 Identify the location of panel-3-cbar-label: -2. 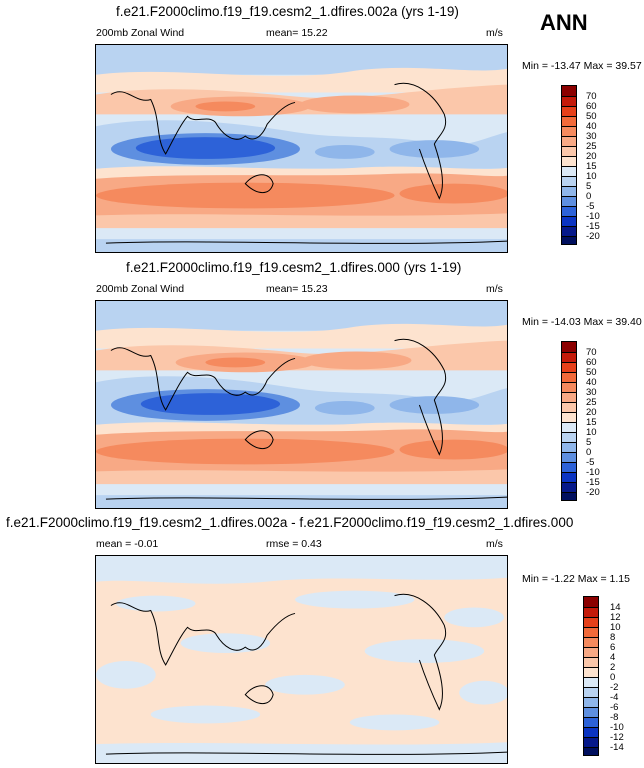
(614, 687).